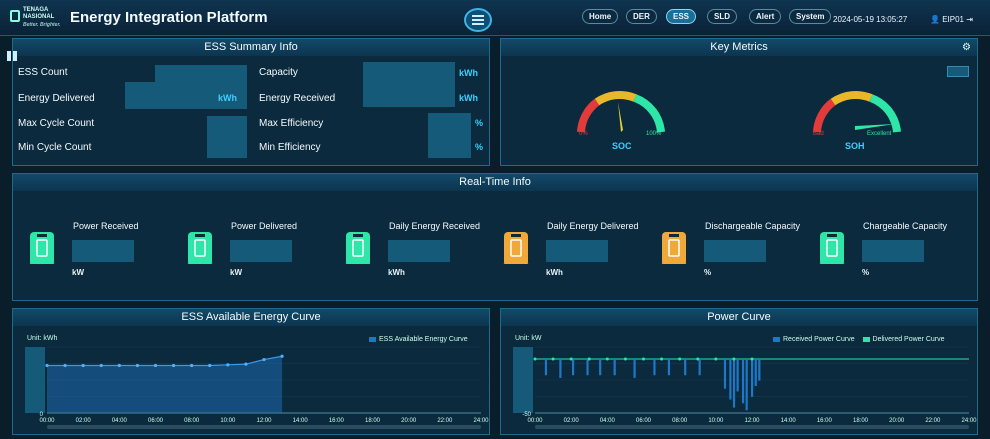 This screenshot has height=439, width=990. I want to click on logo: TENAGA NASIONAL Better. Brighter., so click(38, 18).